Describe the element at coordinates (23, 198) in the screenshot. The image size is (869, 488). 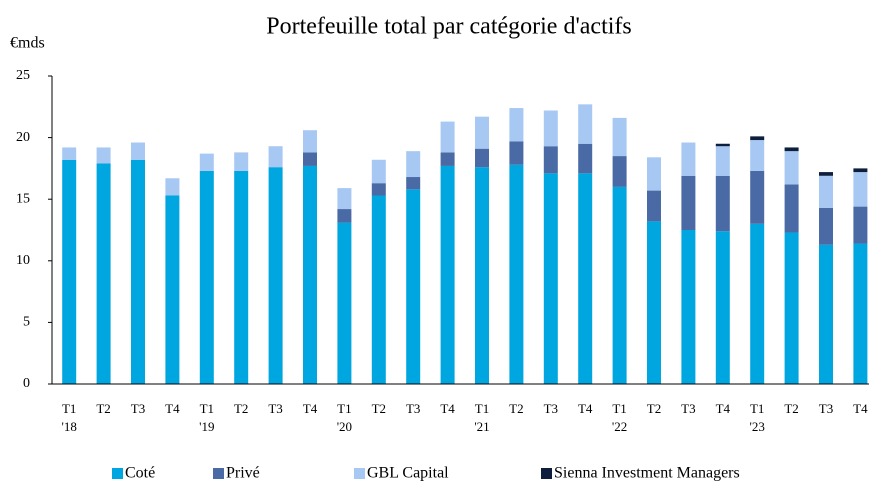
I see `y-tick-label: 15` at that location.